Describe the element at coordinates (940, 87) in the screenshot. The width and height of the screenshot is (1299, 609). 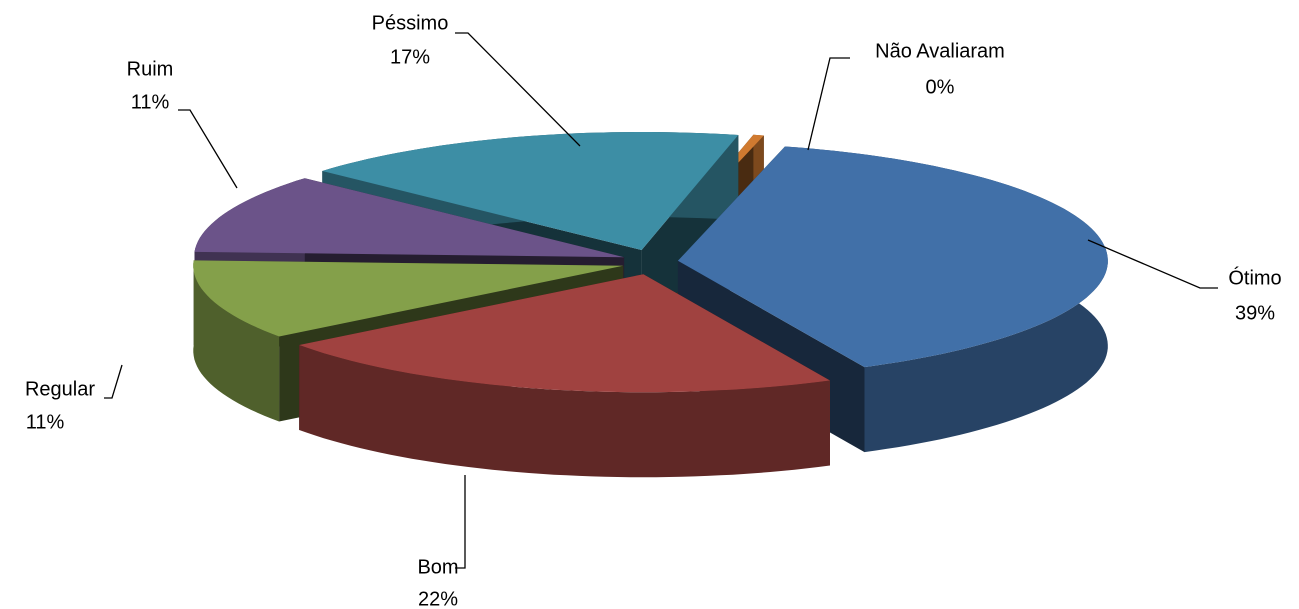
I see `slice-value-label: 0%` at that location.